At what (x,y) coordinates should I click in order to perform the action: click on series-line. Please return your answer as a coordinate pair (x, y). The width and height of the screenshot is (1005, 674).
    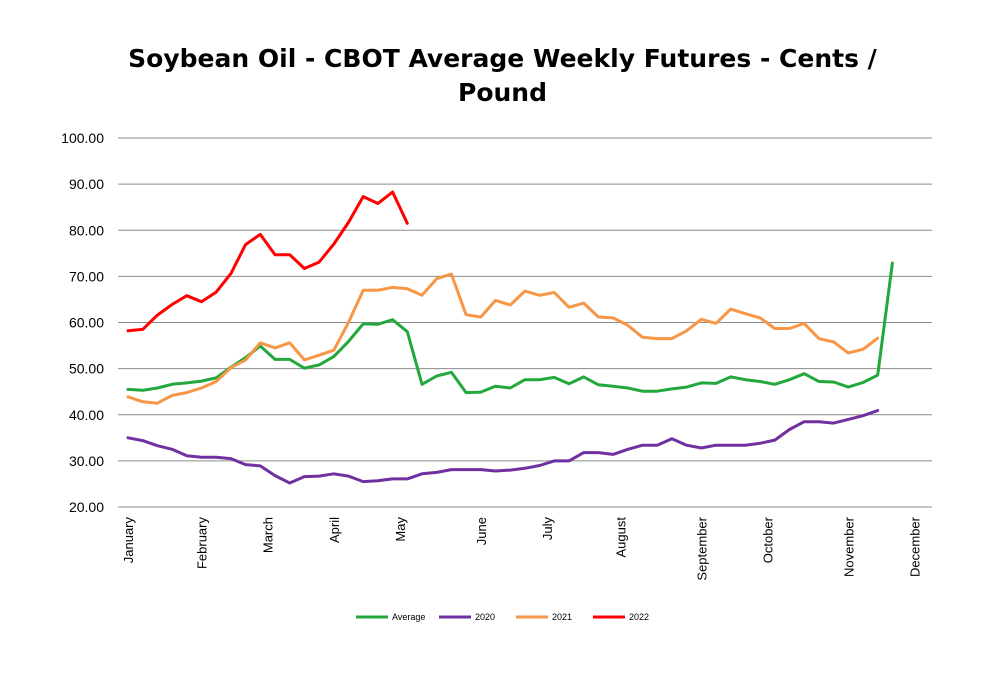
    Looking at the image, I should click on (503, 447).